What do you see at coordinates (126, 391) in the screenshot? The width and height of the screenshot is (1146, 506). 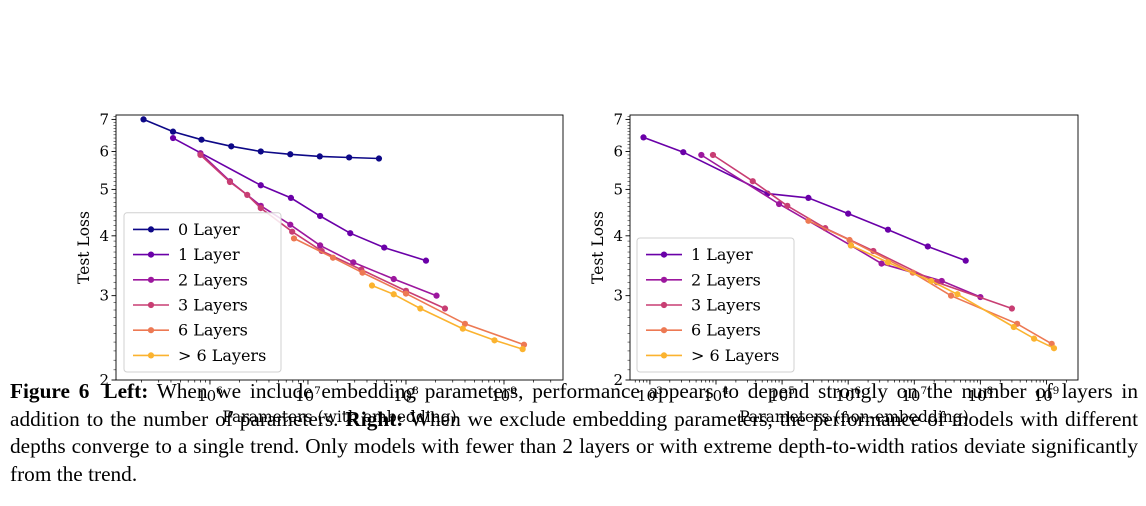 I see `caption-left-label: Left:` at bounding box center [126, 391].